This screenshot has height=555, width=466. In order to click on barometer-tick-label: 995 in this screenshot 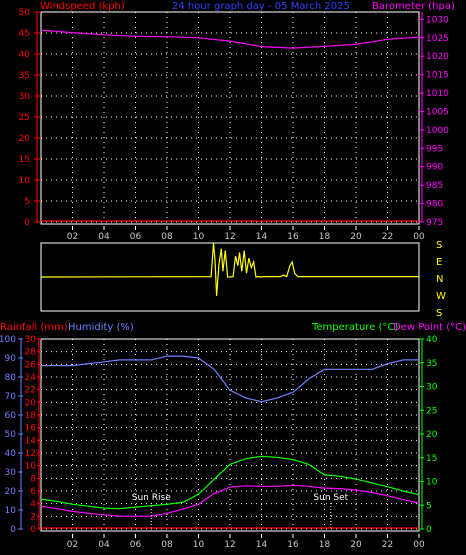, I will do `click(434, 149)`.